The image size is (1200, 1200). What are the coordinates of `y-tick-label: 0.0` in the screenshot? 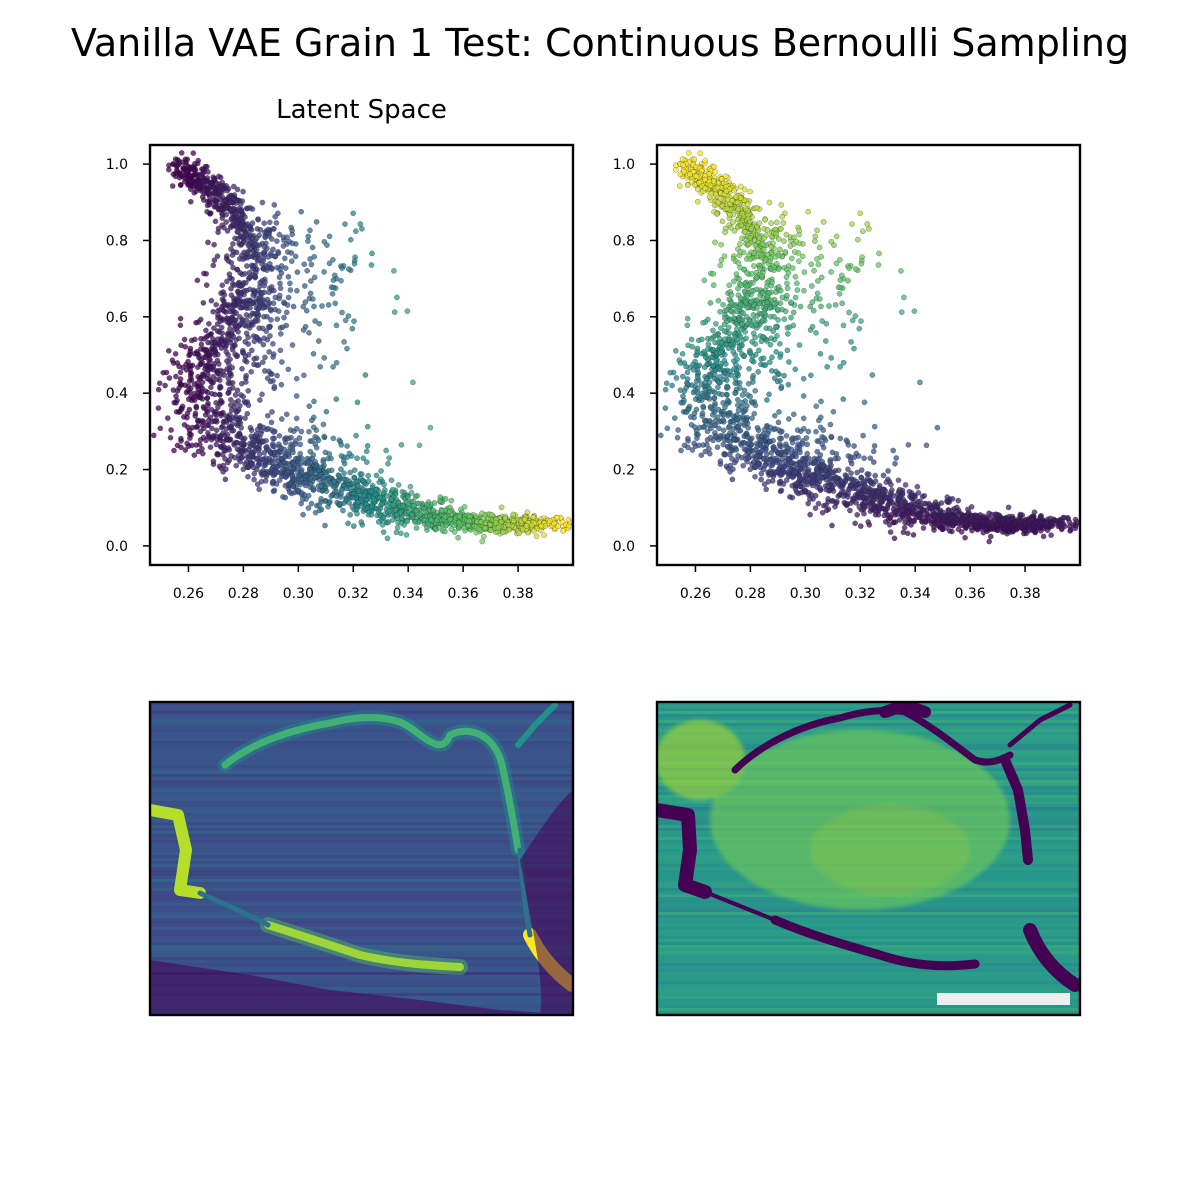 It's located at (117, 547).